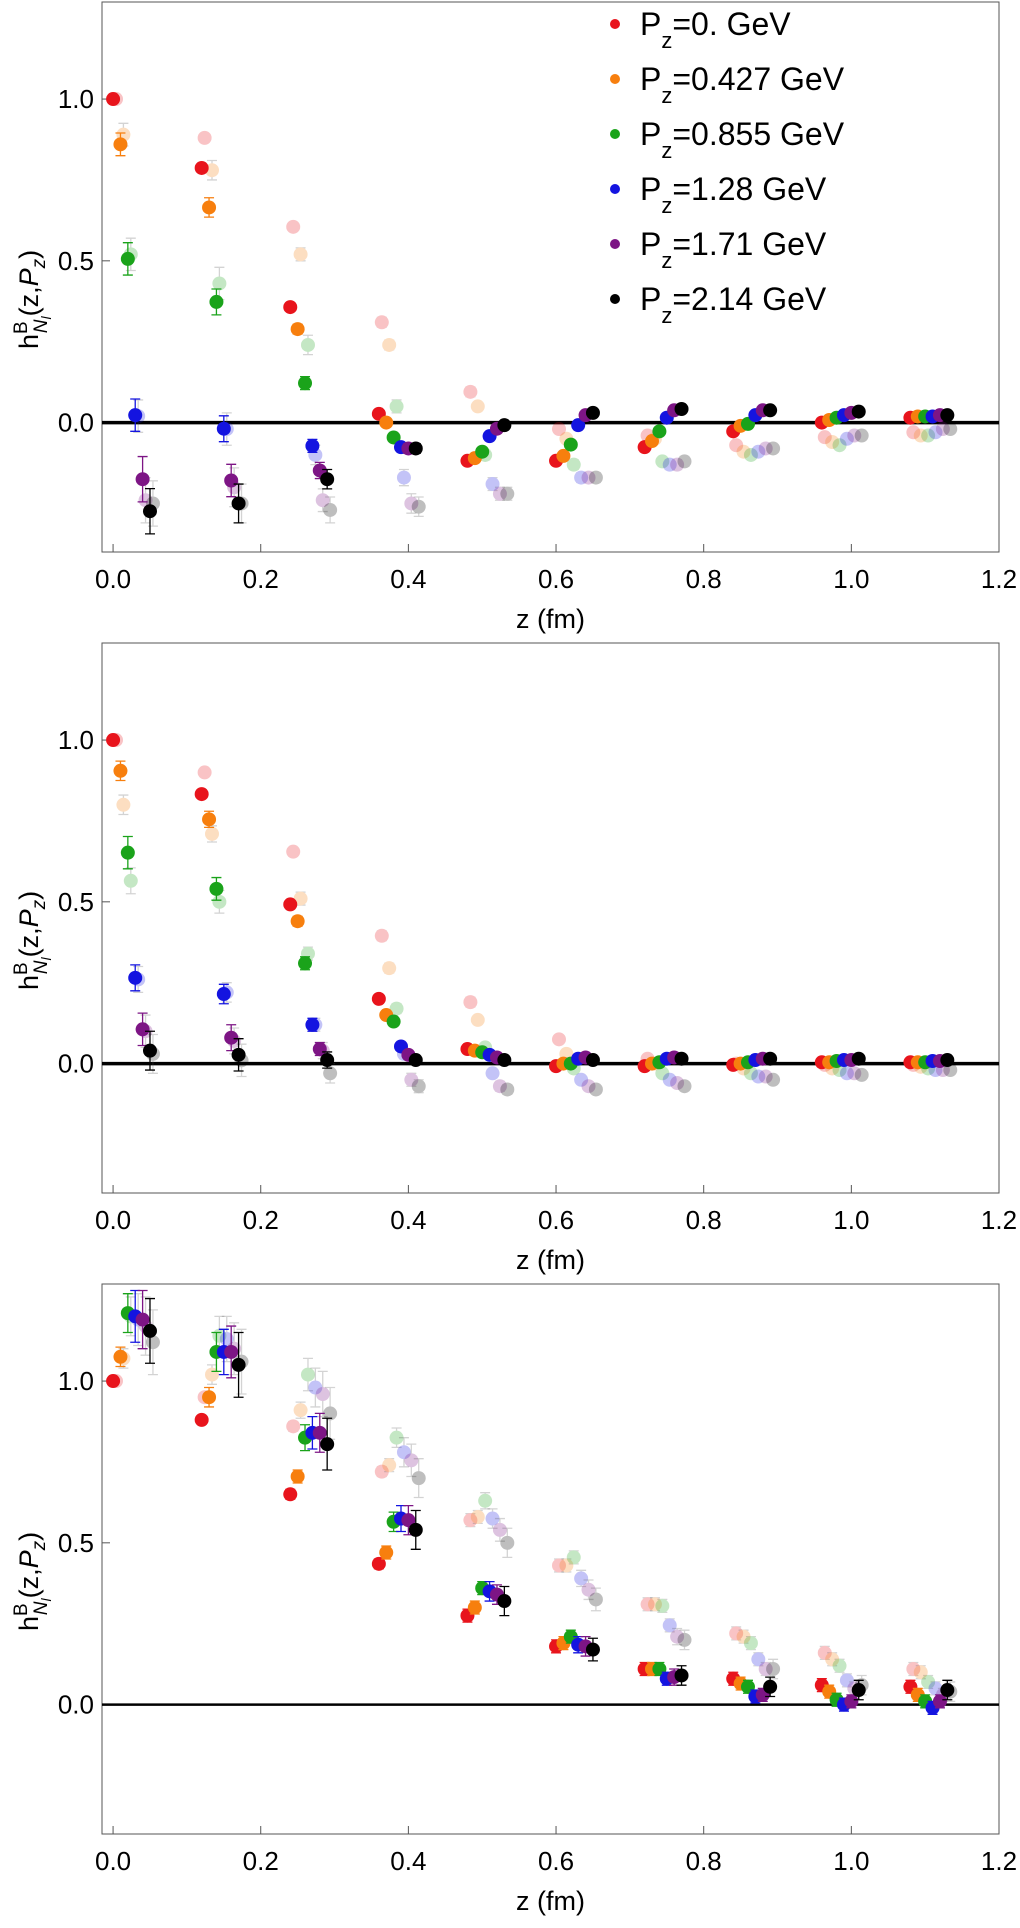  What do you see at coordinates (550, 1901) in the screenshot?
I see `x-axis-label: z (fm)` at bounding box center [550, 1901].